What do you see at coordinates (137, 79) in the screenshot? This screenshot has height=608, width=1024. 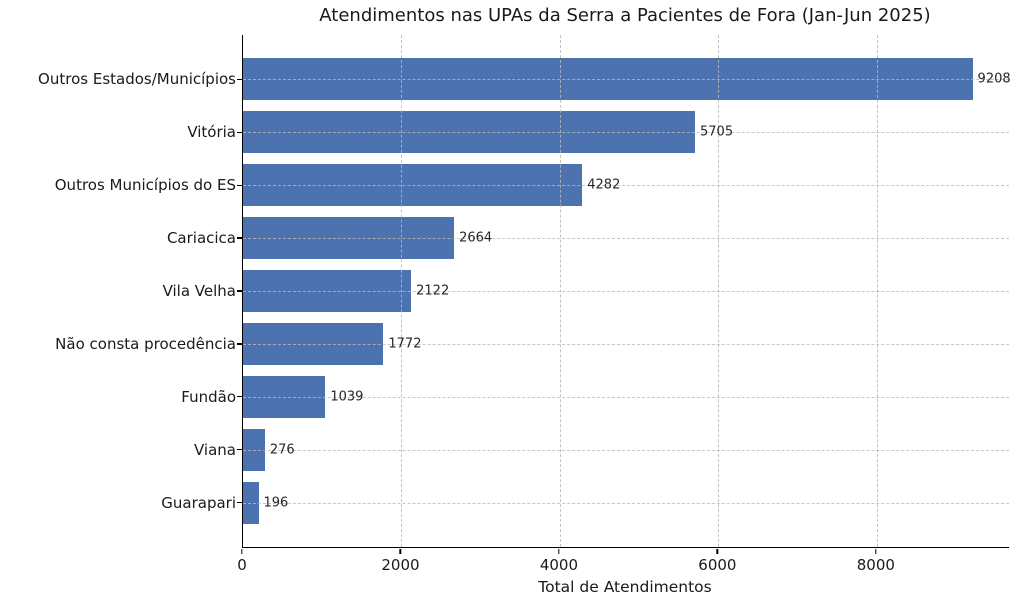 I see `category-label: Outros Estados/Municípios` at bounding box center [137, 79].